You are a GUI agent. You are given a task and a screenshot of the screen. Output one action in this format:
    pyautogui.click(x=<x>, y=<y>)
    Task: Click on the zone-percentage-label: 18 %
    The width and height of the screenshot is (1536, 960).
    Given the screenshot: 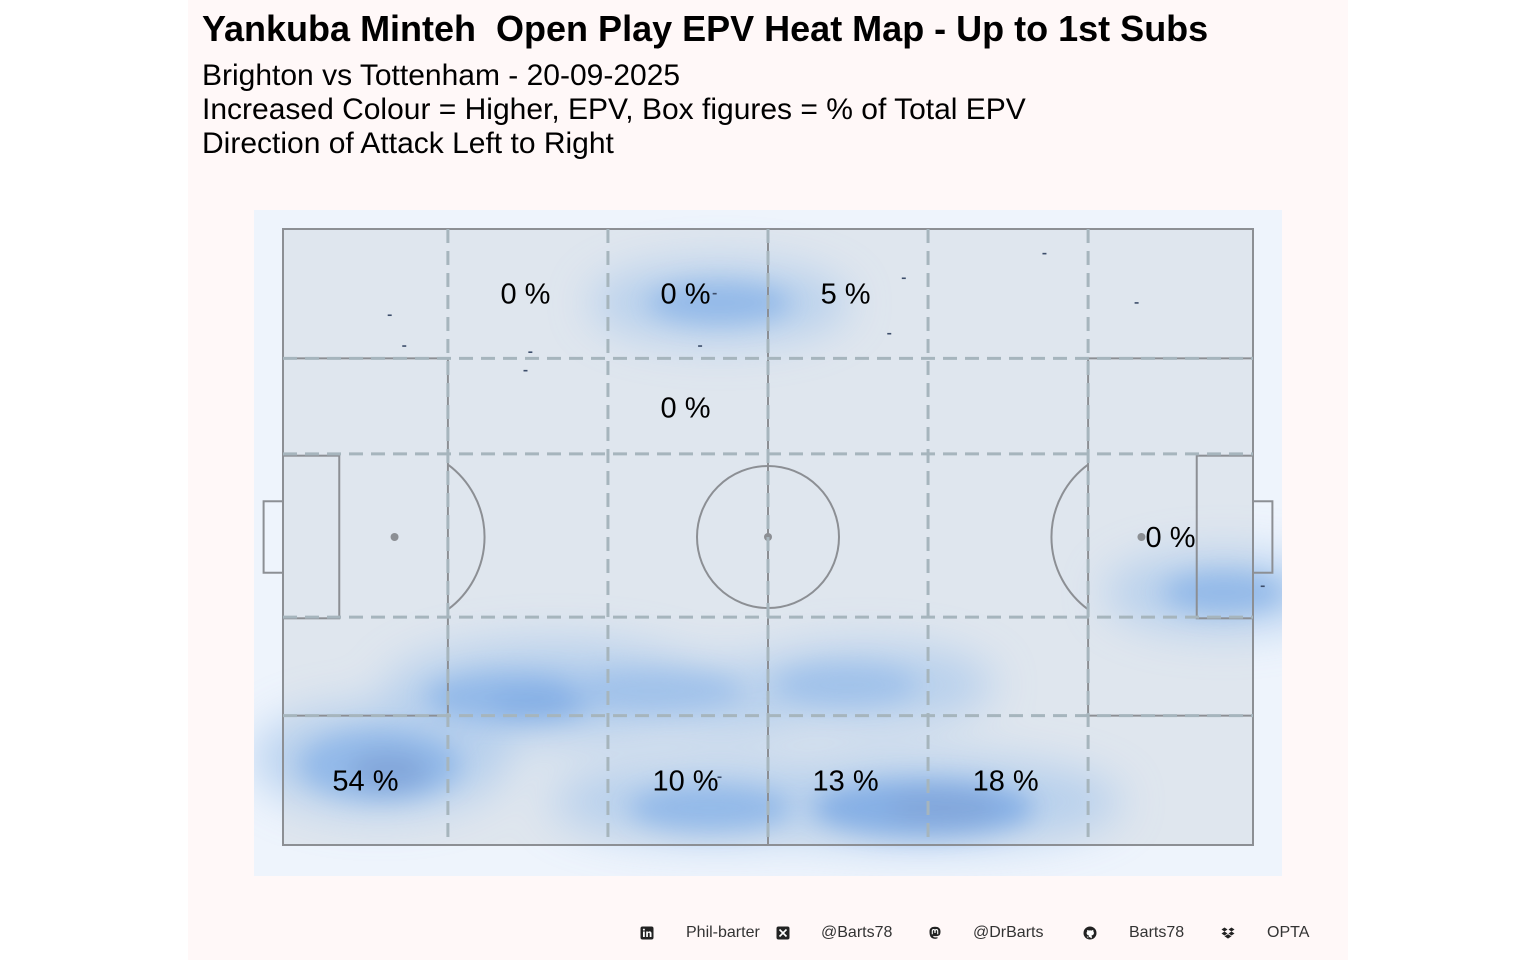 What is the action you would take?
    pyautogui.click(x=1006, y=781)
    